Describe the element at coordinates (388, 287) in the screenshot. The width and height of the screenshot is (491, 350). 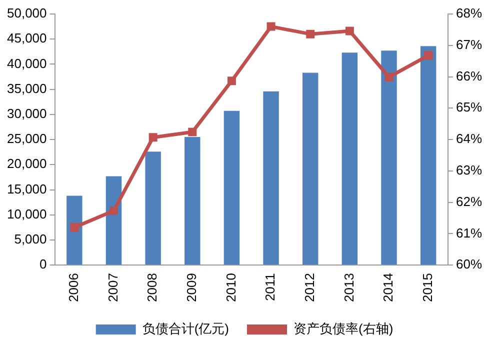
I see `x-tick-label: 2014` at that location.